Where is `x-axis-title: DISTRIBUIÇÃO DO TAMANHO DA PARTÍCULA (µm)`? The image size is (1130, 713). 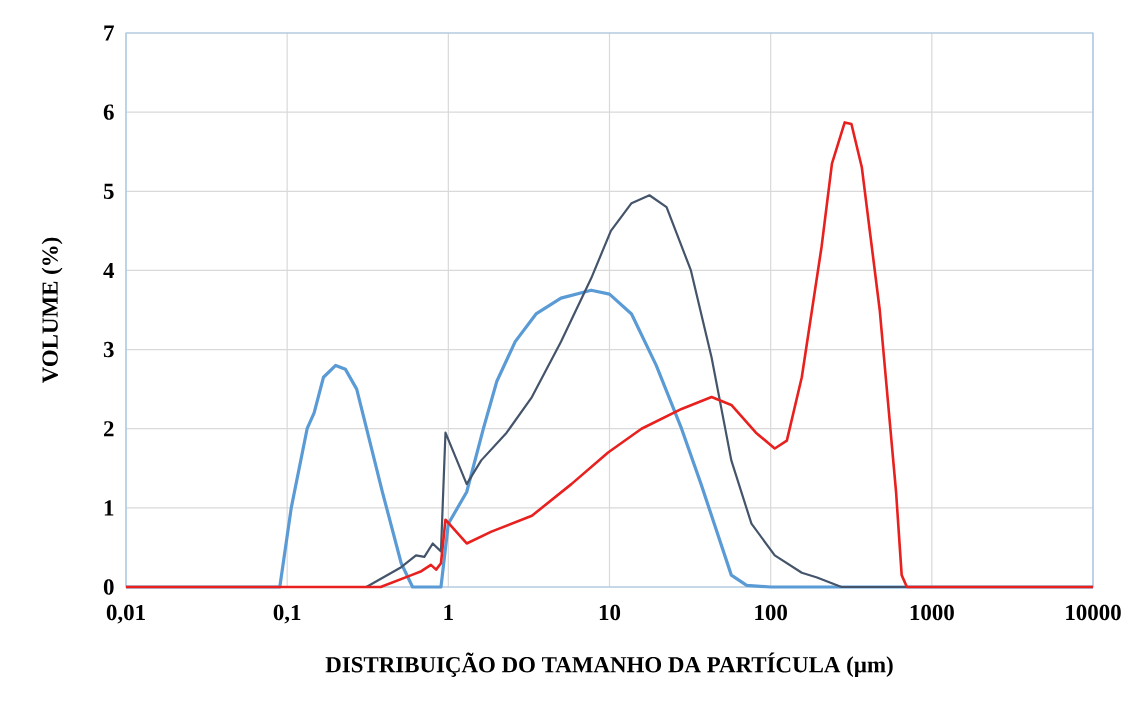 x-axis-title: DISTRIBUIÇÃO DO TAMANHO DA PARTÍCULA (µm) is located at coordinates (609, 665).